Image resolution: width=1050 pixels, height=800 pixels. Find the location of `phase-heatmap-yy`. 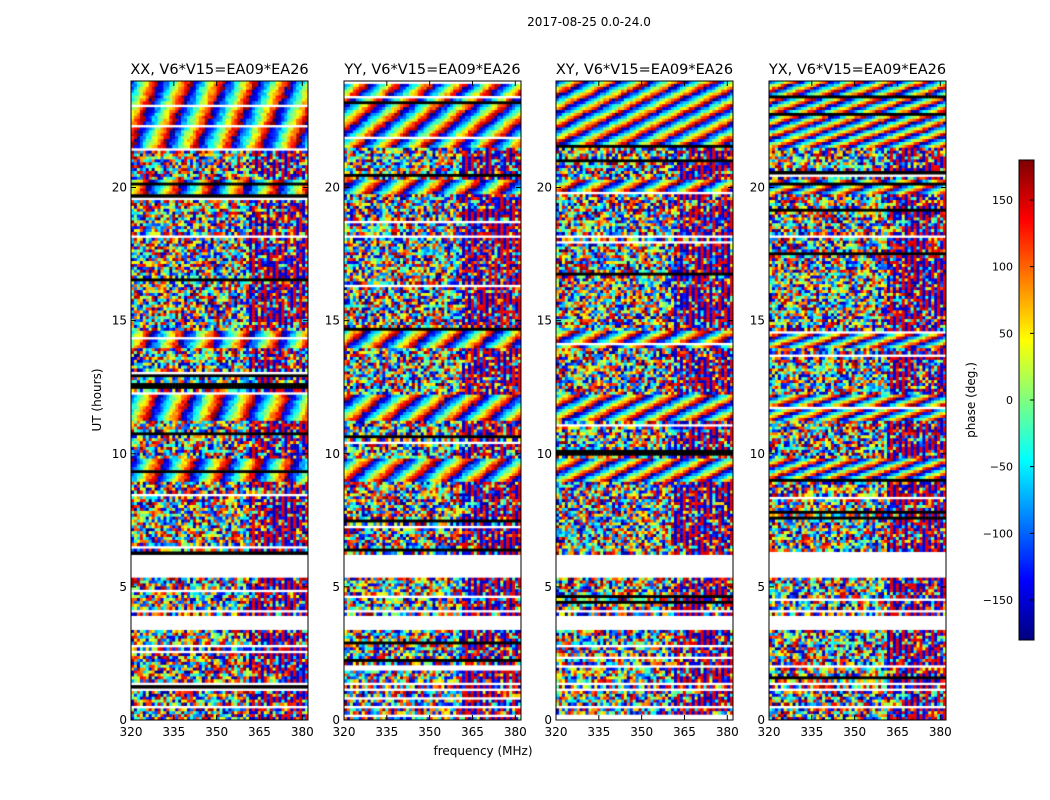

phase-heatmap-yy is located at coordinates (432, 400).